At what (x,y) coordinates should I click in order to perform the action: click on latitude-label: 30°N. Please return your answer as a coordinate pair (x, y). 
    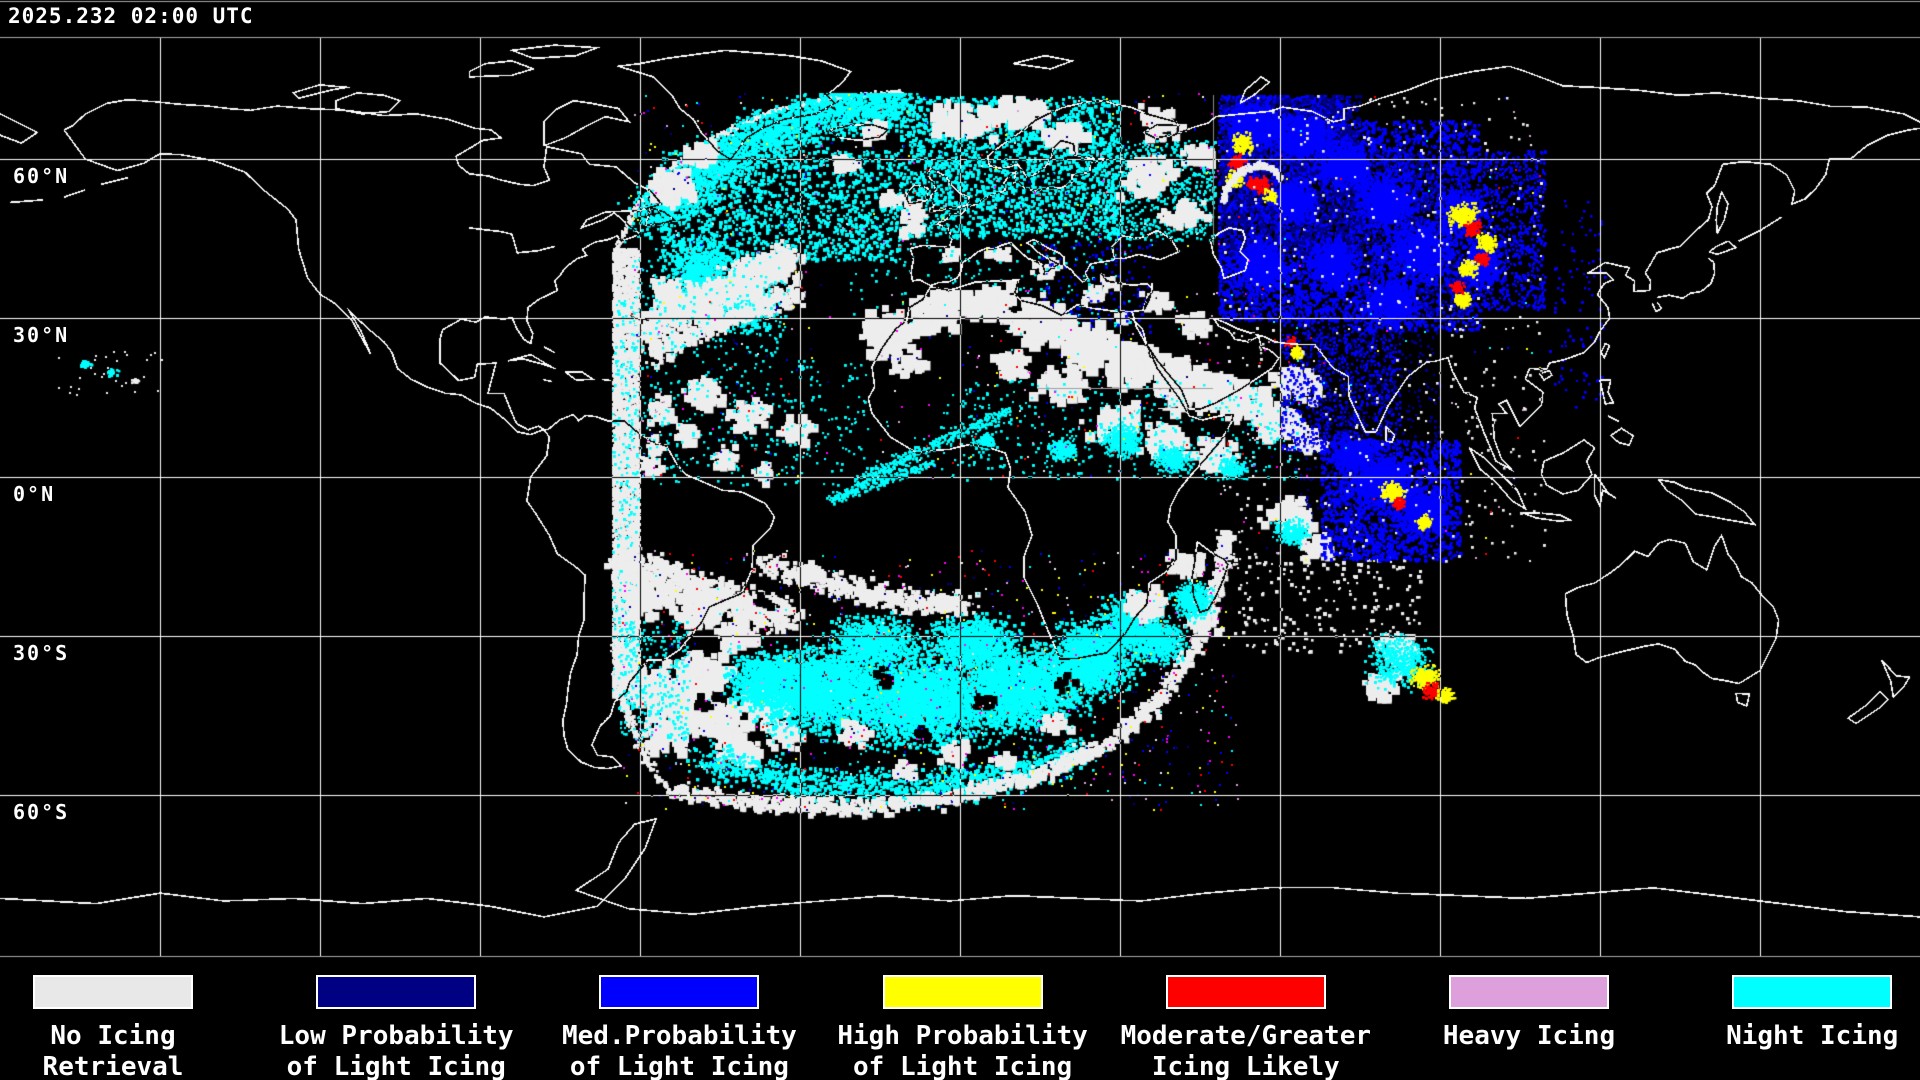
    Looking at the image, I should click on (41, 335).